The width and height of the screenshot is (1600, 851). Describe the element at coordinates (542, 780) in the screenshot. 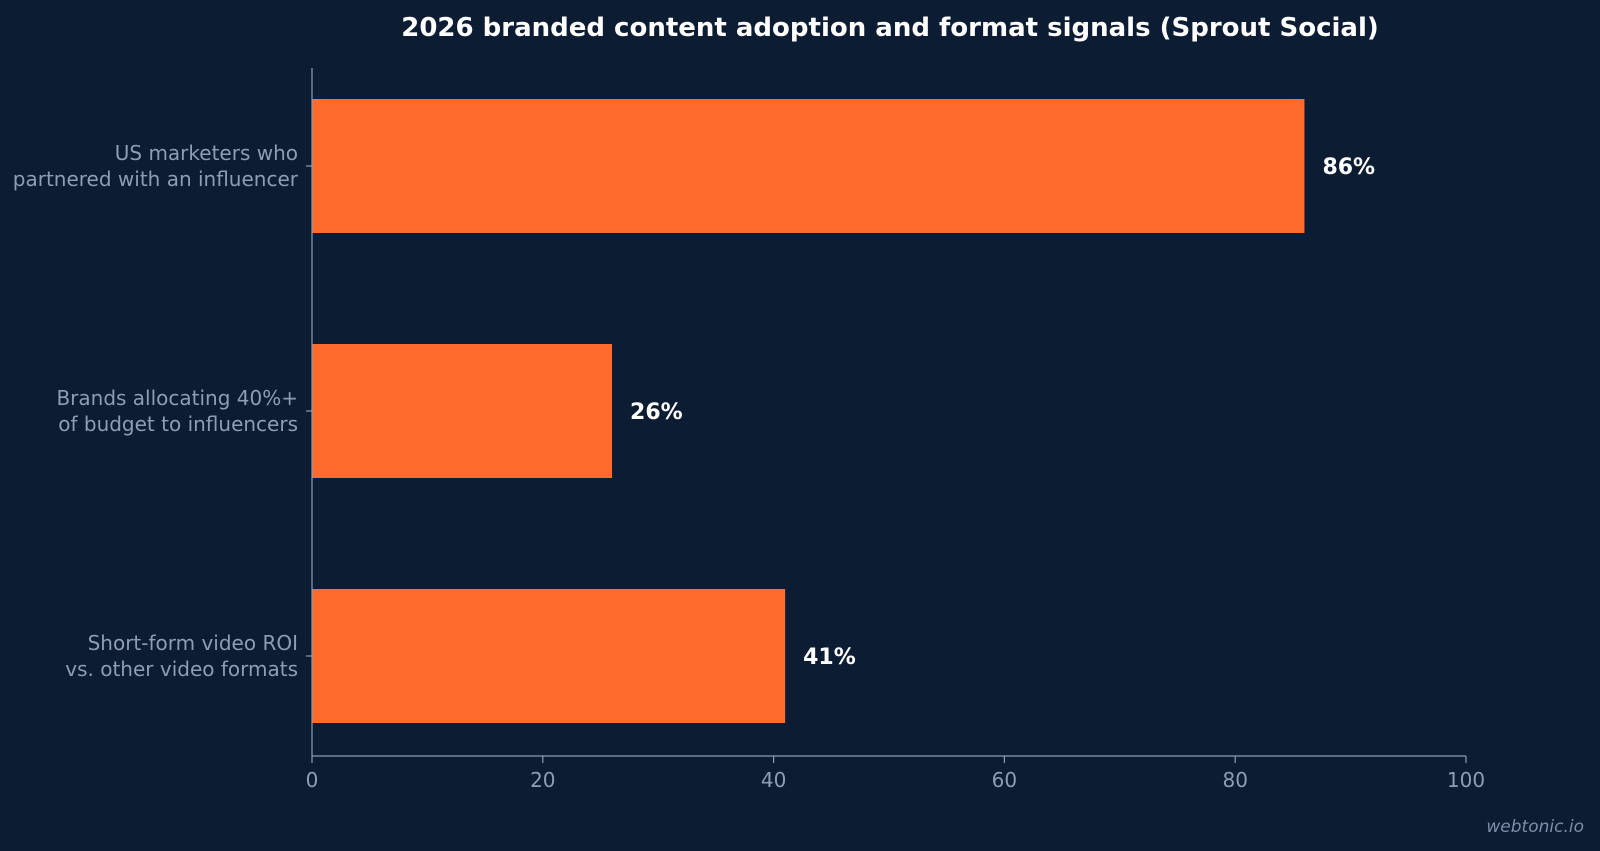

I see `x-tick-label-1: 20` at that location.